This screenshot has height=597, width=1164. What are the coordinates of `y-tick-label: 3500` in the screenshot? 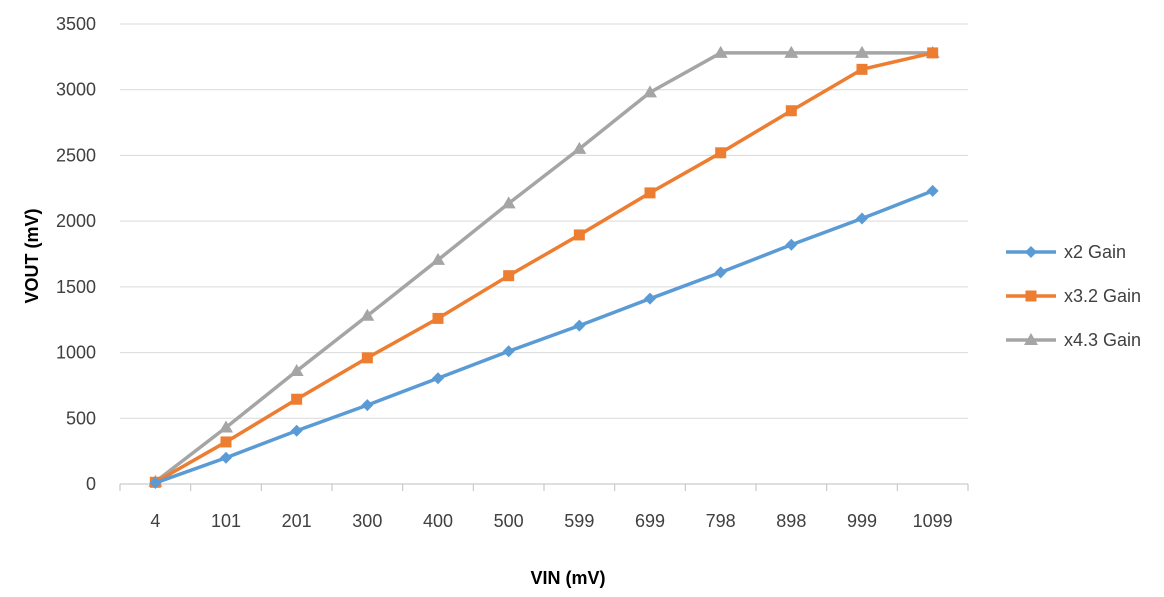 It's located at (76, 24).